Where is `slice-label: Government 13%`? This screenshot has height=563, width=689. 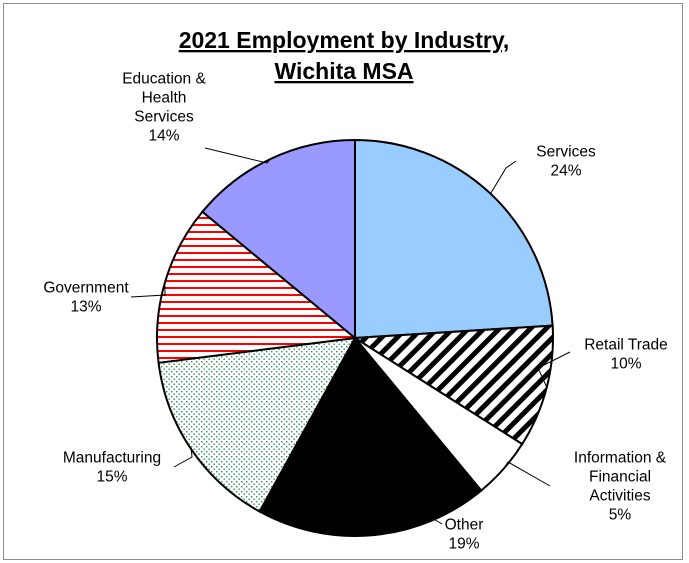
slice-label: Government 13% is located at coordinates (86, 298).